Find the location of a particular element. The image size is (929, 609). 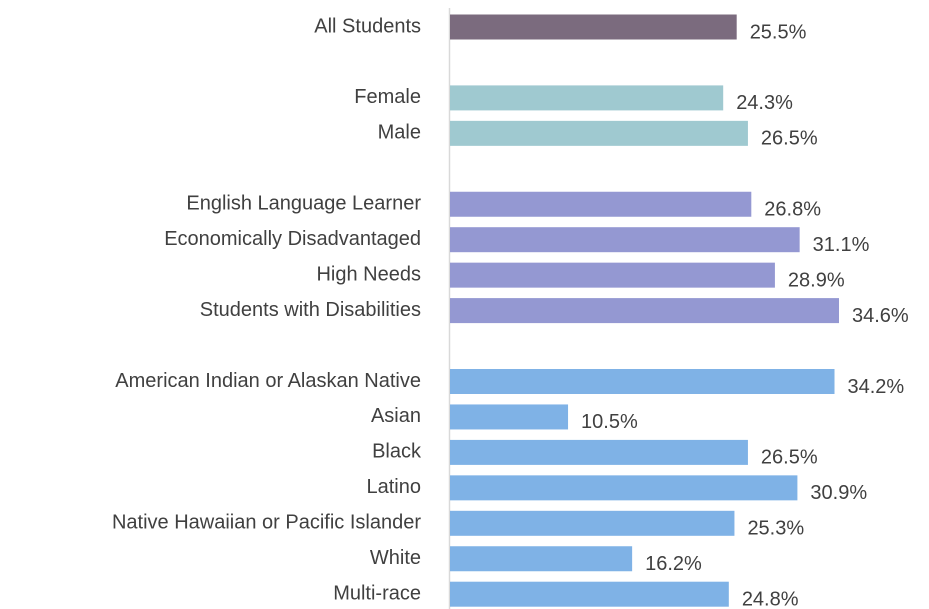

value-label: 24.8% is located at coordinates (770, 598).